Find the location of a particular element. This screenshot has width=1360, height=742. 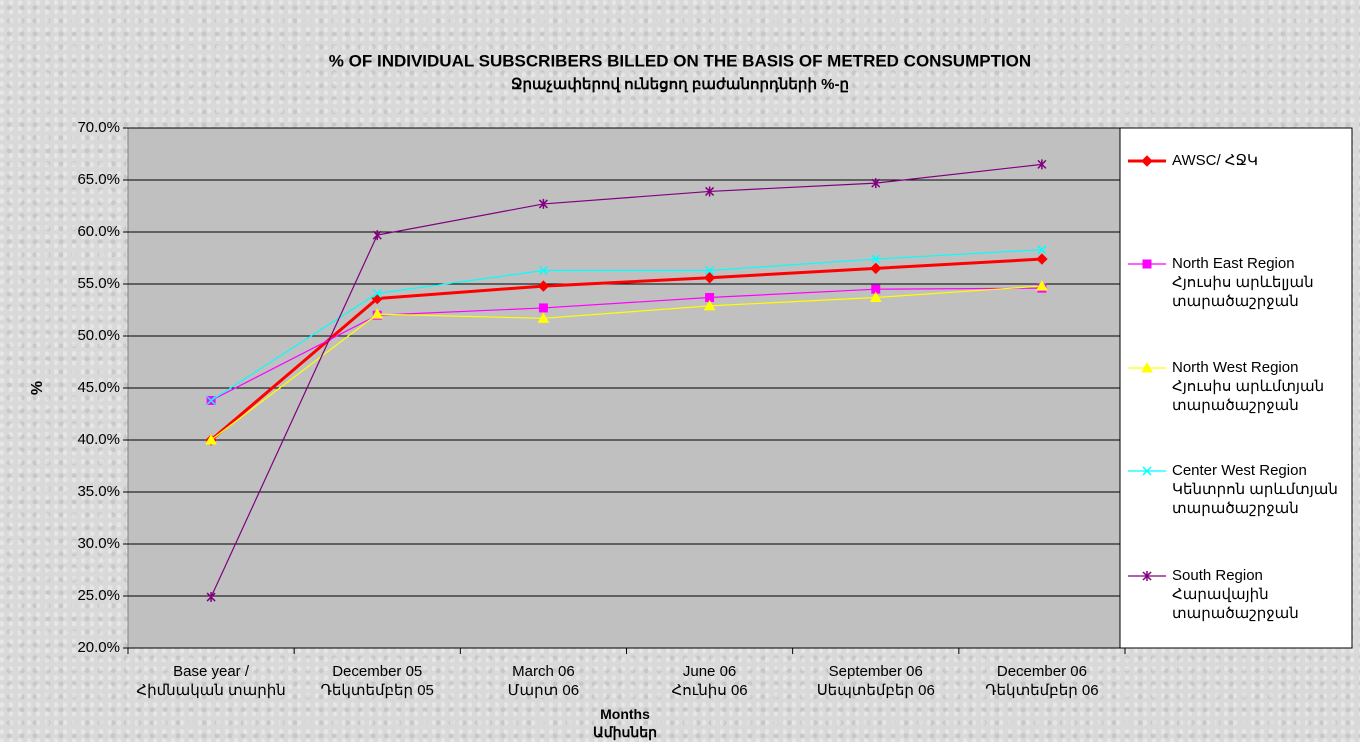

y-tick-label: 25.0% is located at coordinates (98, 595).